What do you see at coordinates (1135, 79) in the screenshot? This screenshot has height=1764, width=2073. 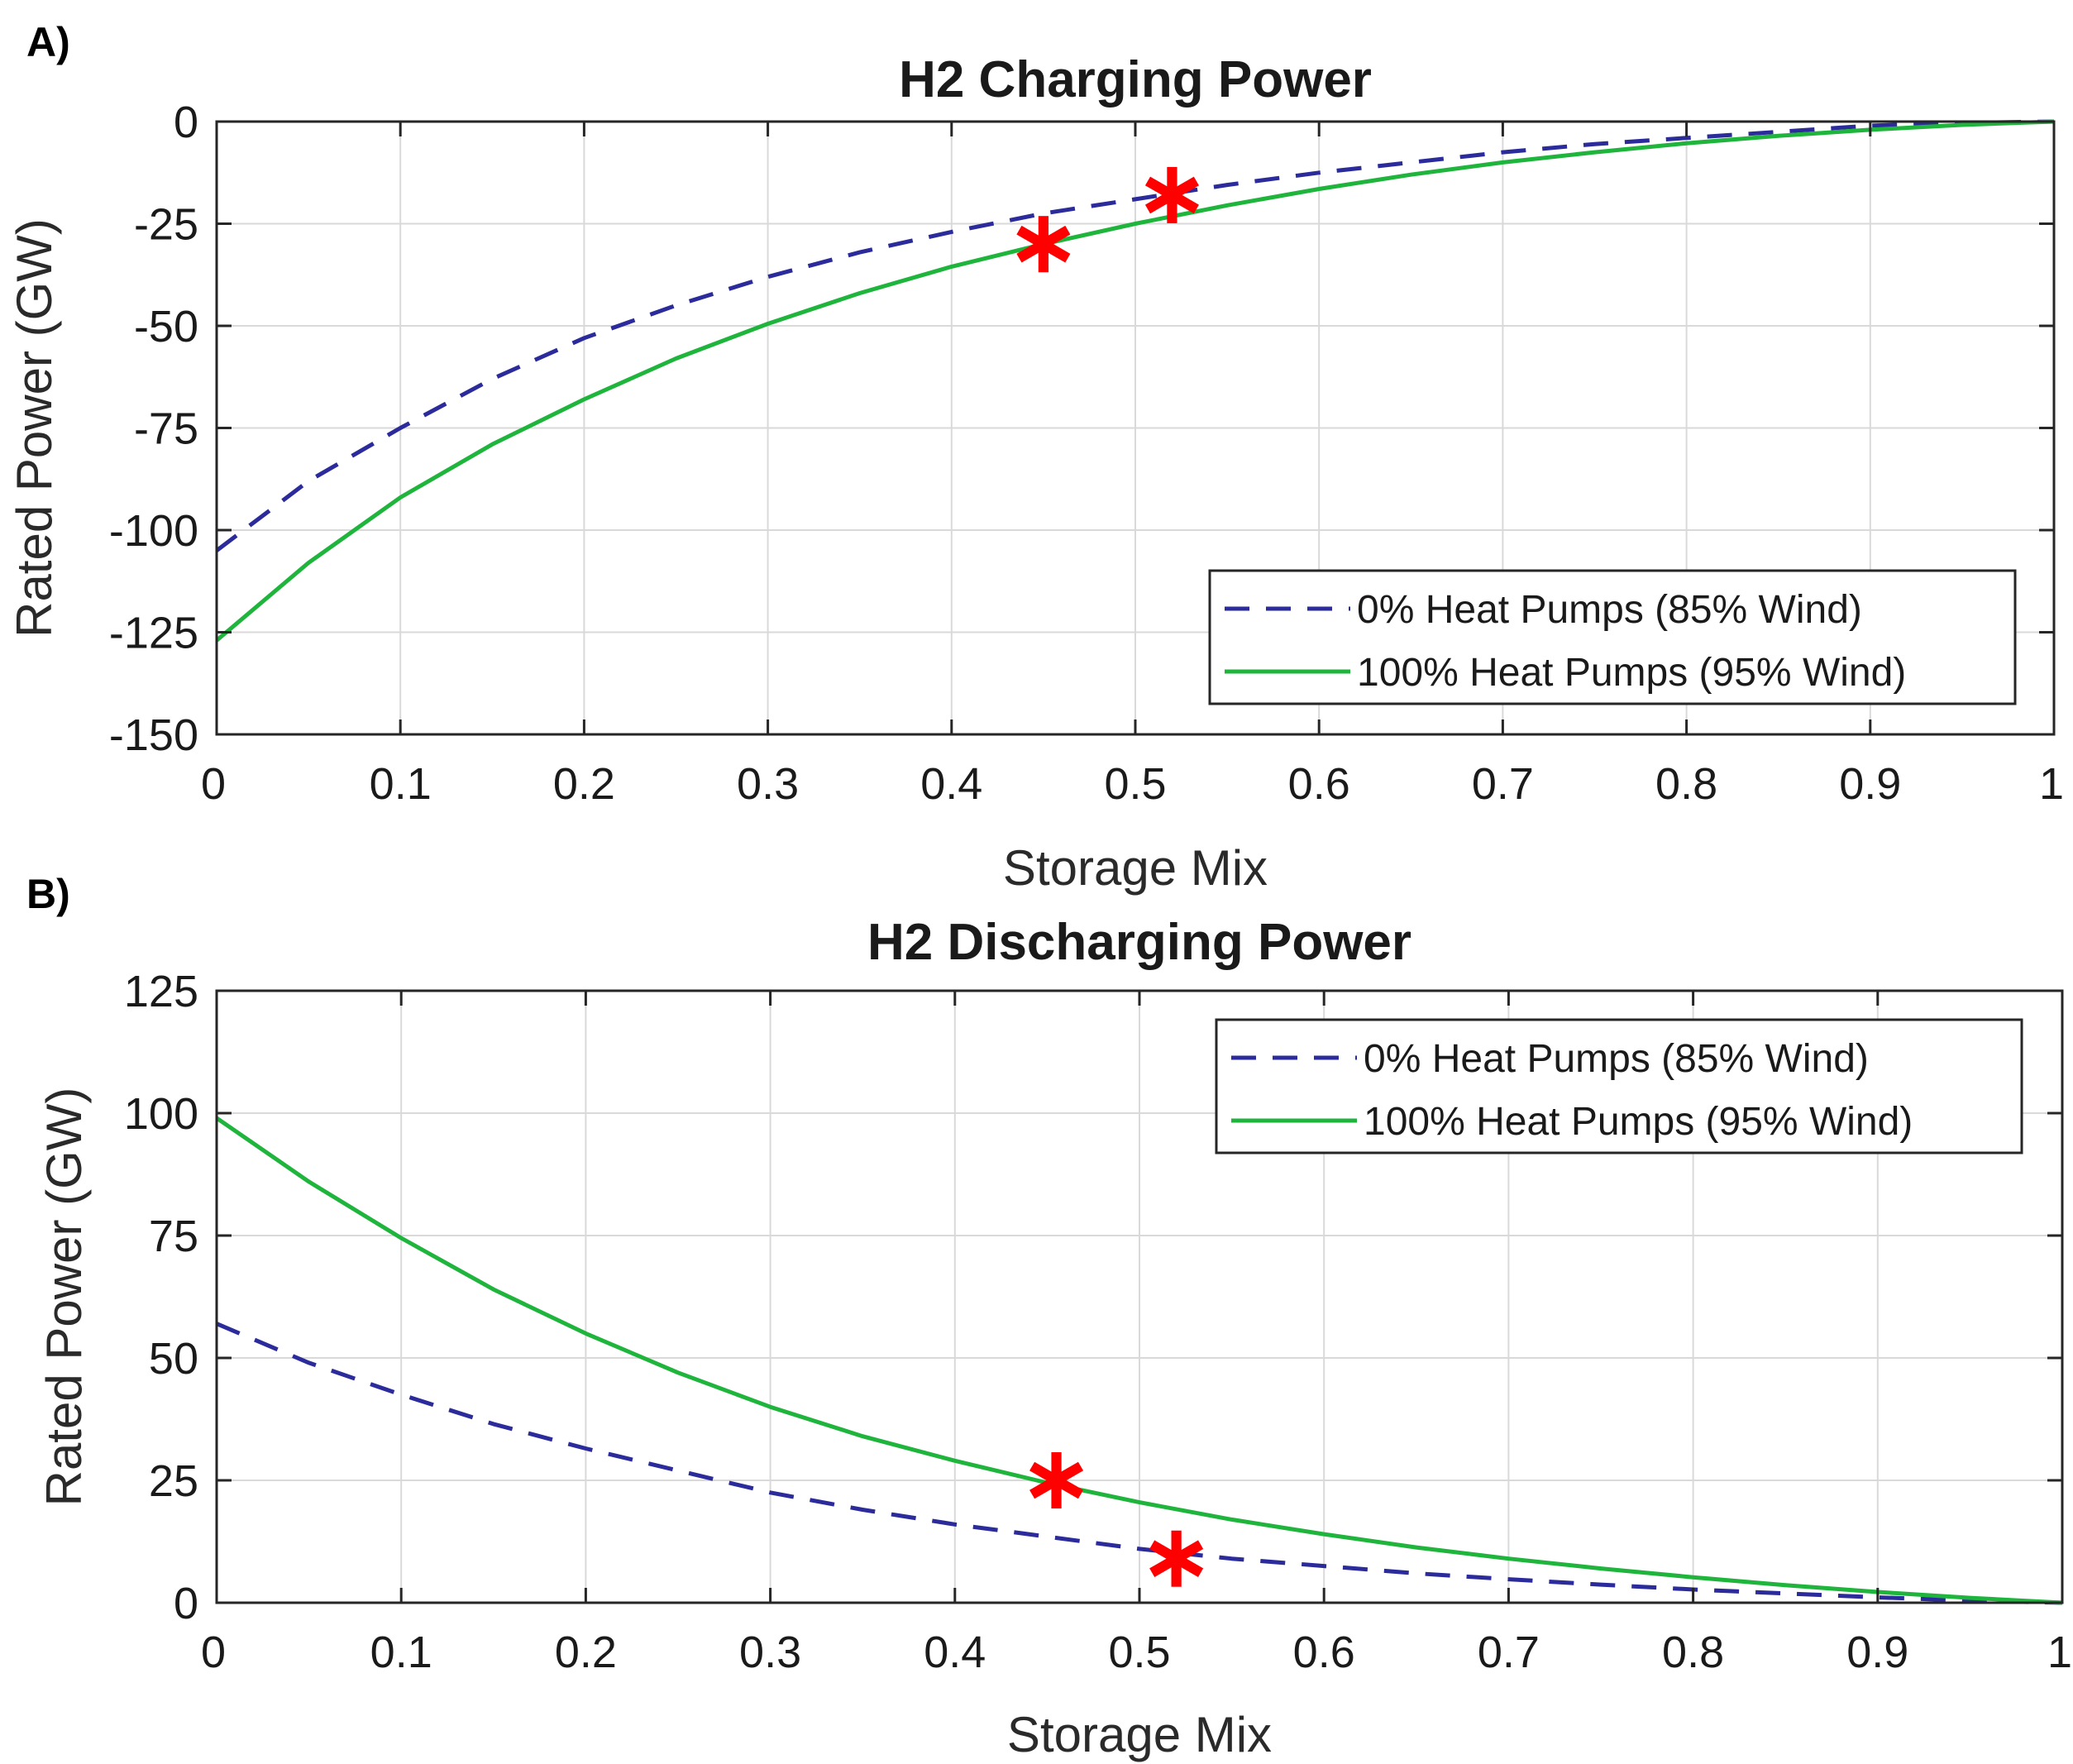 I see `chart-title: H2 Charging Power` at bounding box center [1135, 79].